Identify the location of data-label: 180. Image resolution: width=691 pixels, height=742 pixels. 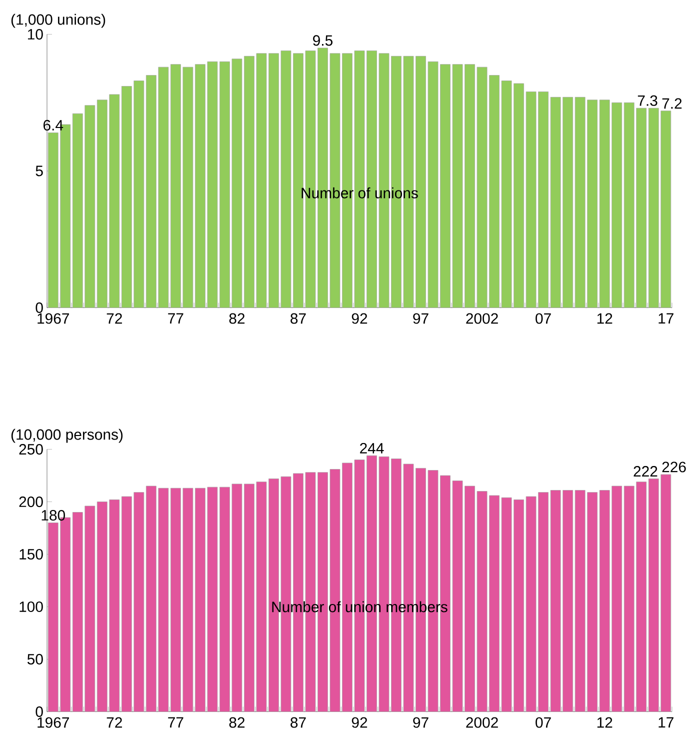
(53, 515).